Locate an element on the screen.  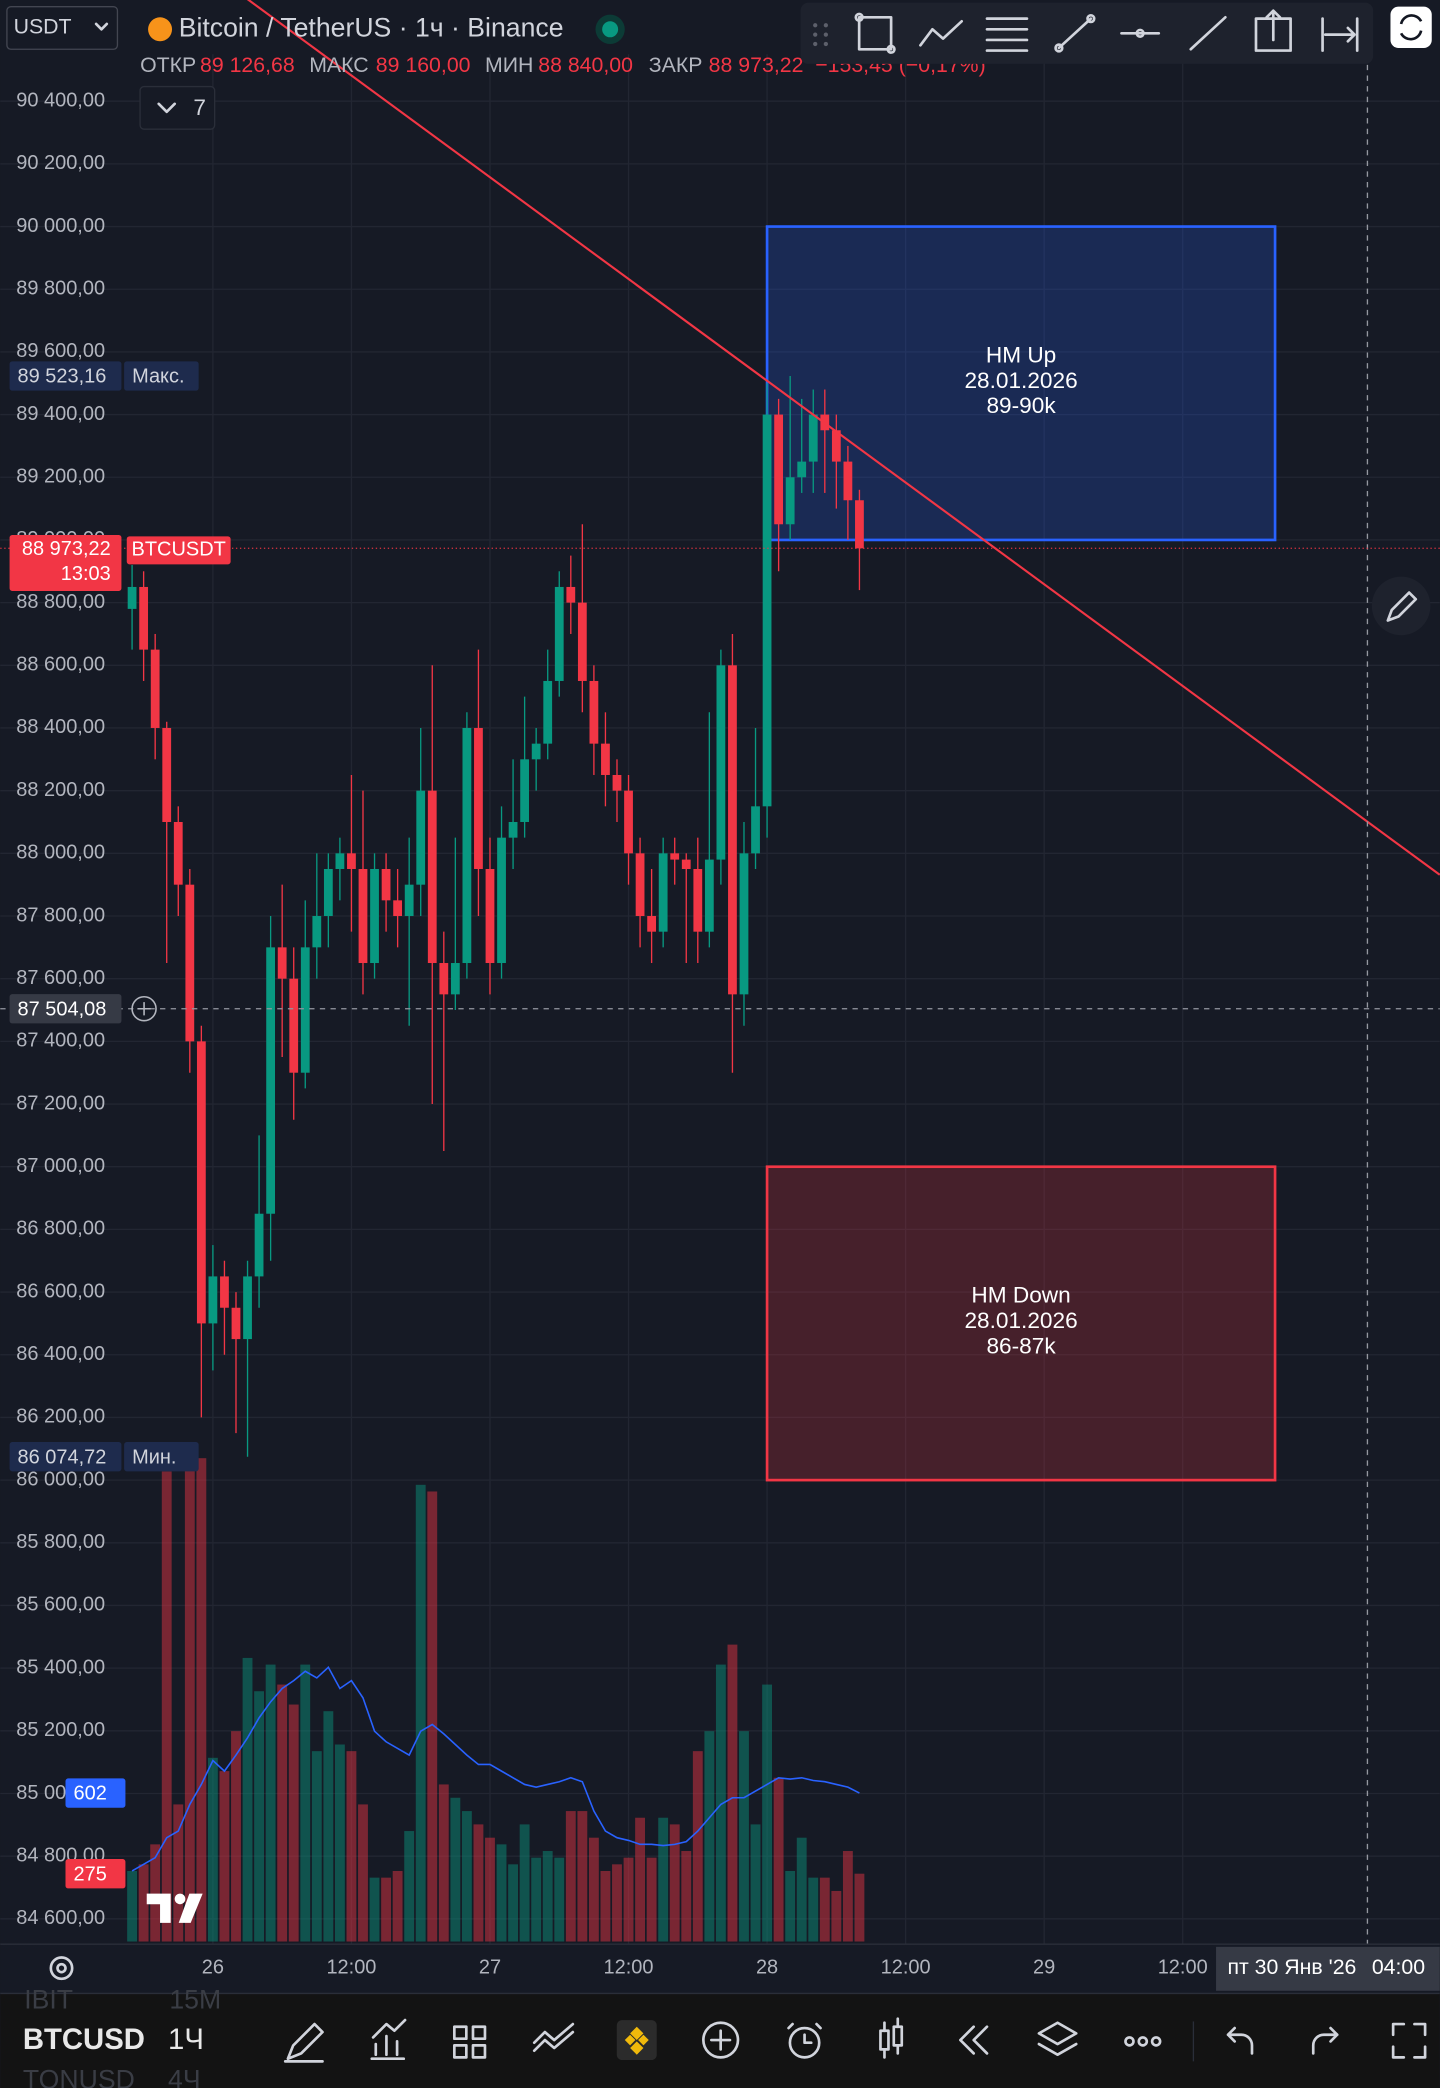
interval: 1Ч is located at coordinates (186, 2039).